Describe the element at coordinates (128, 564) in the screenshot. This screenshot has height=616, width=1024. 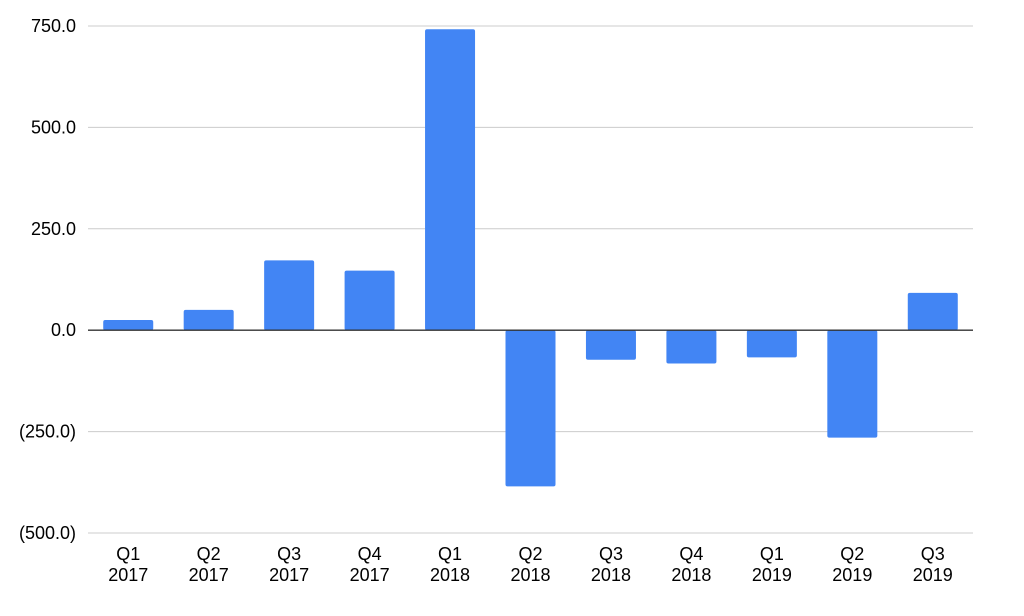
I see `x-tick-label: Q1 2017` at that location.